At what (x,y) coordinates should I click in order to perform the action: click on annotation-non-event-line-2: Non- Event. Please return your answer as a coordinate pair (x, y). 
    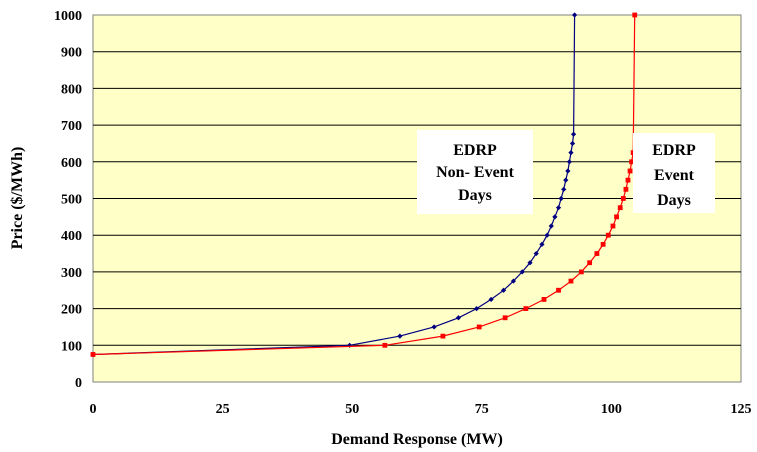
    Looking at the image, I should click on (475, 172).